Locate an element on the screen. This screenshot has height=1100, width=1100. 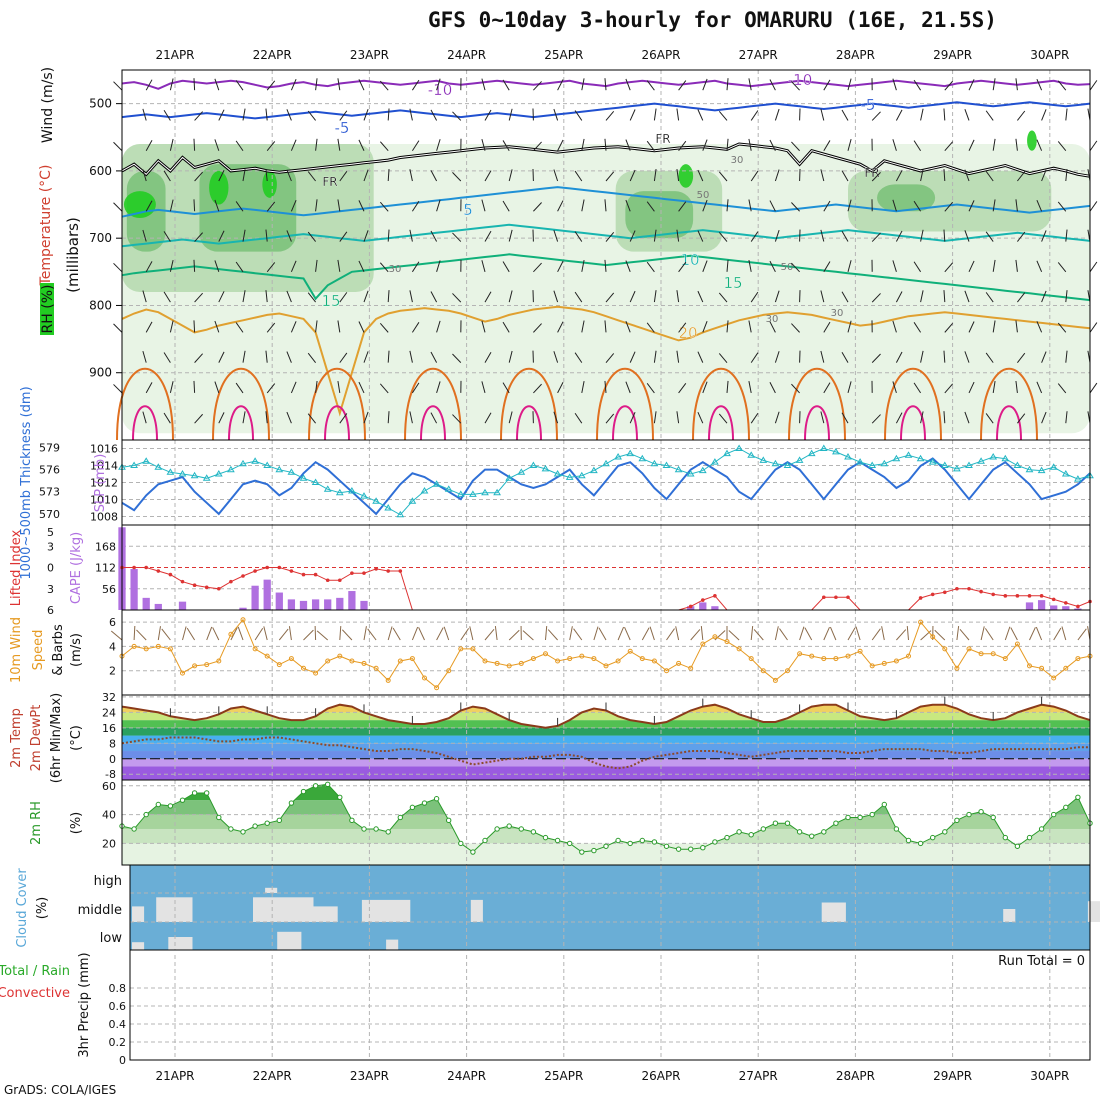
cloud-block-middle is located at coordinates (1009, 915).